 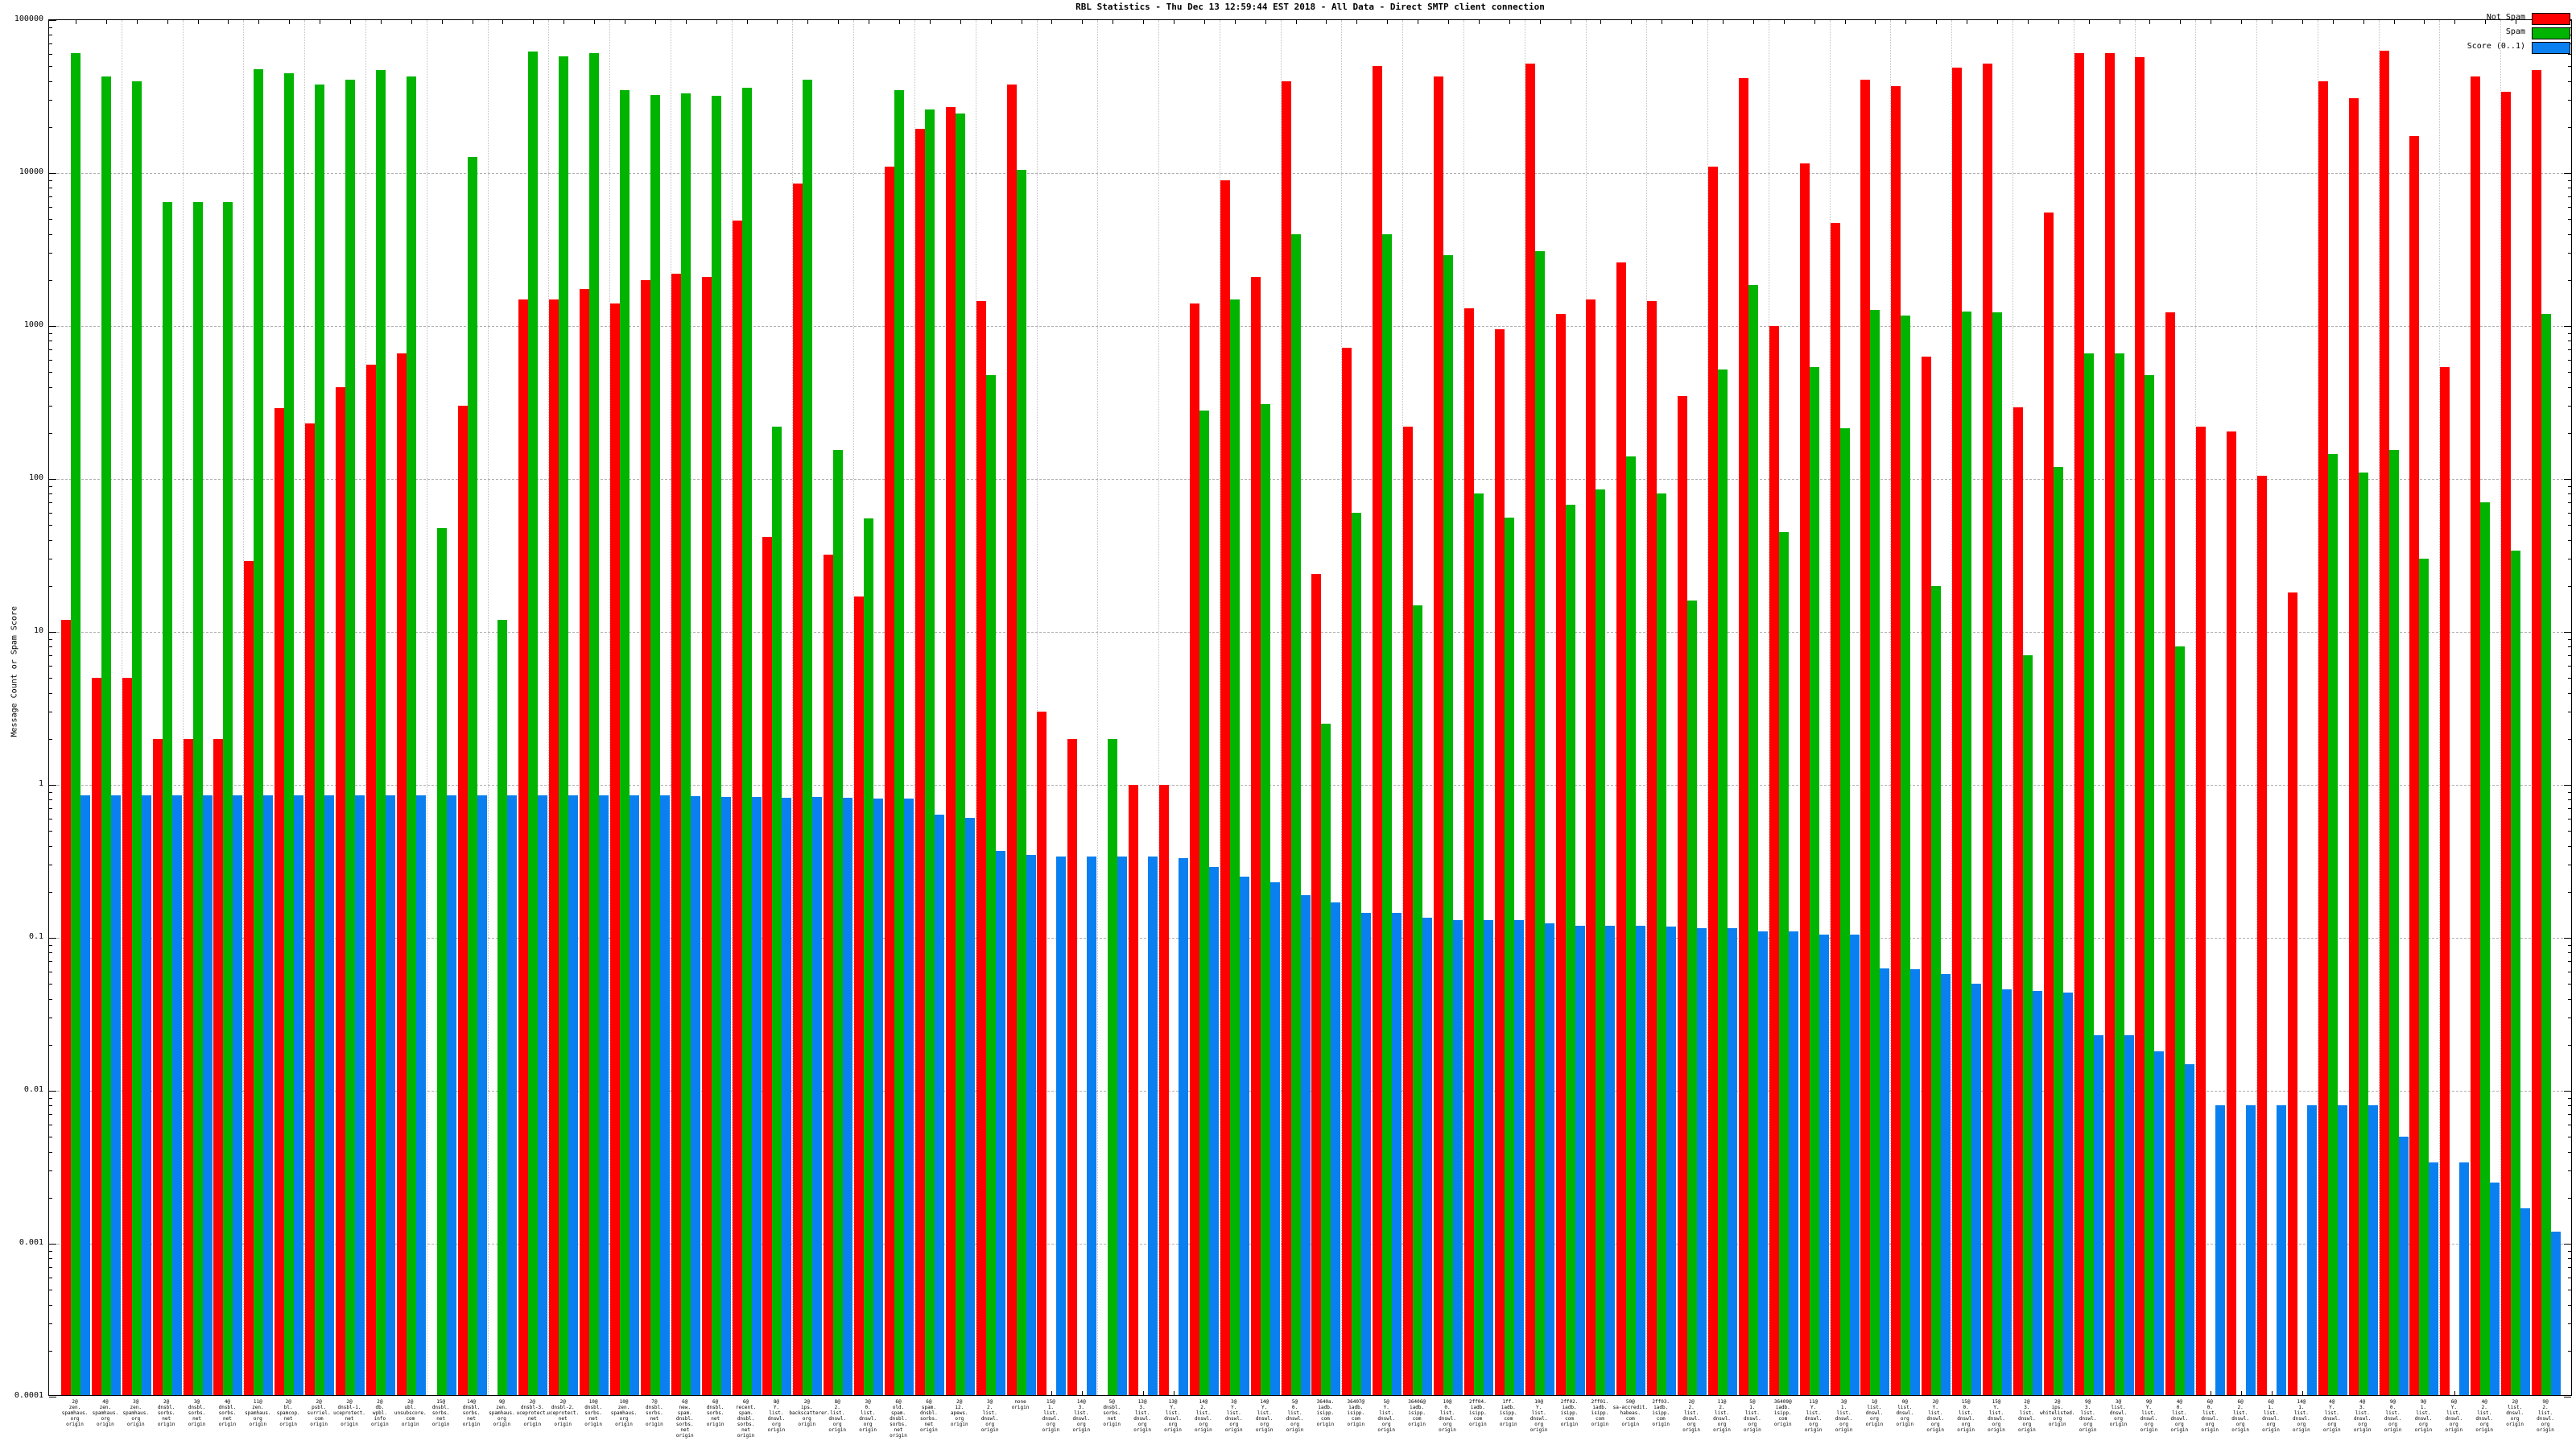 What do you see at coordinates (1310, 479) in the screenshot?
I see `h-gridline` at bounding box center [1310, 479].